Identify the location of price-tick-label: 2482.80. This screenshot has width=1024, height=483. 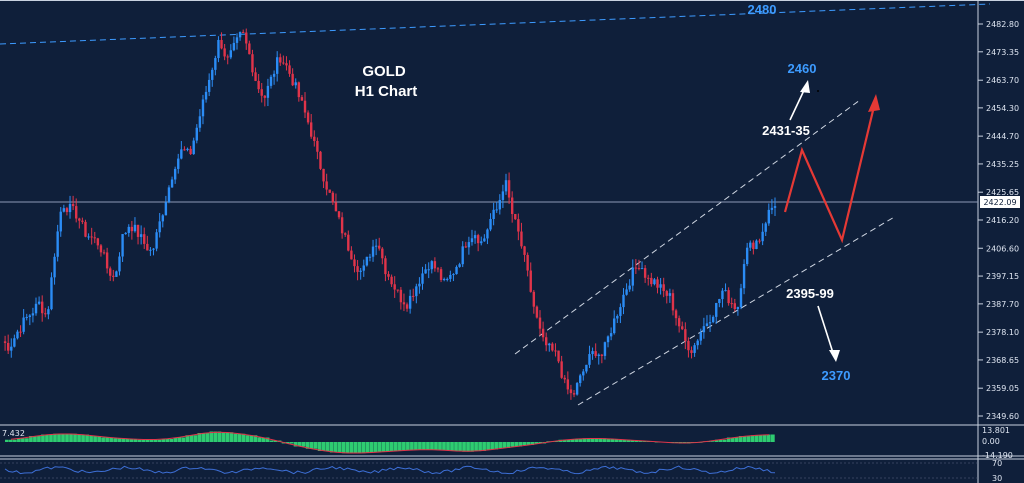
(1002, 24).